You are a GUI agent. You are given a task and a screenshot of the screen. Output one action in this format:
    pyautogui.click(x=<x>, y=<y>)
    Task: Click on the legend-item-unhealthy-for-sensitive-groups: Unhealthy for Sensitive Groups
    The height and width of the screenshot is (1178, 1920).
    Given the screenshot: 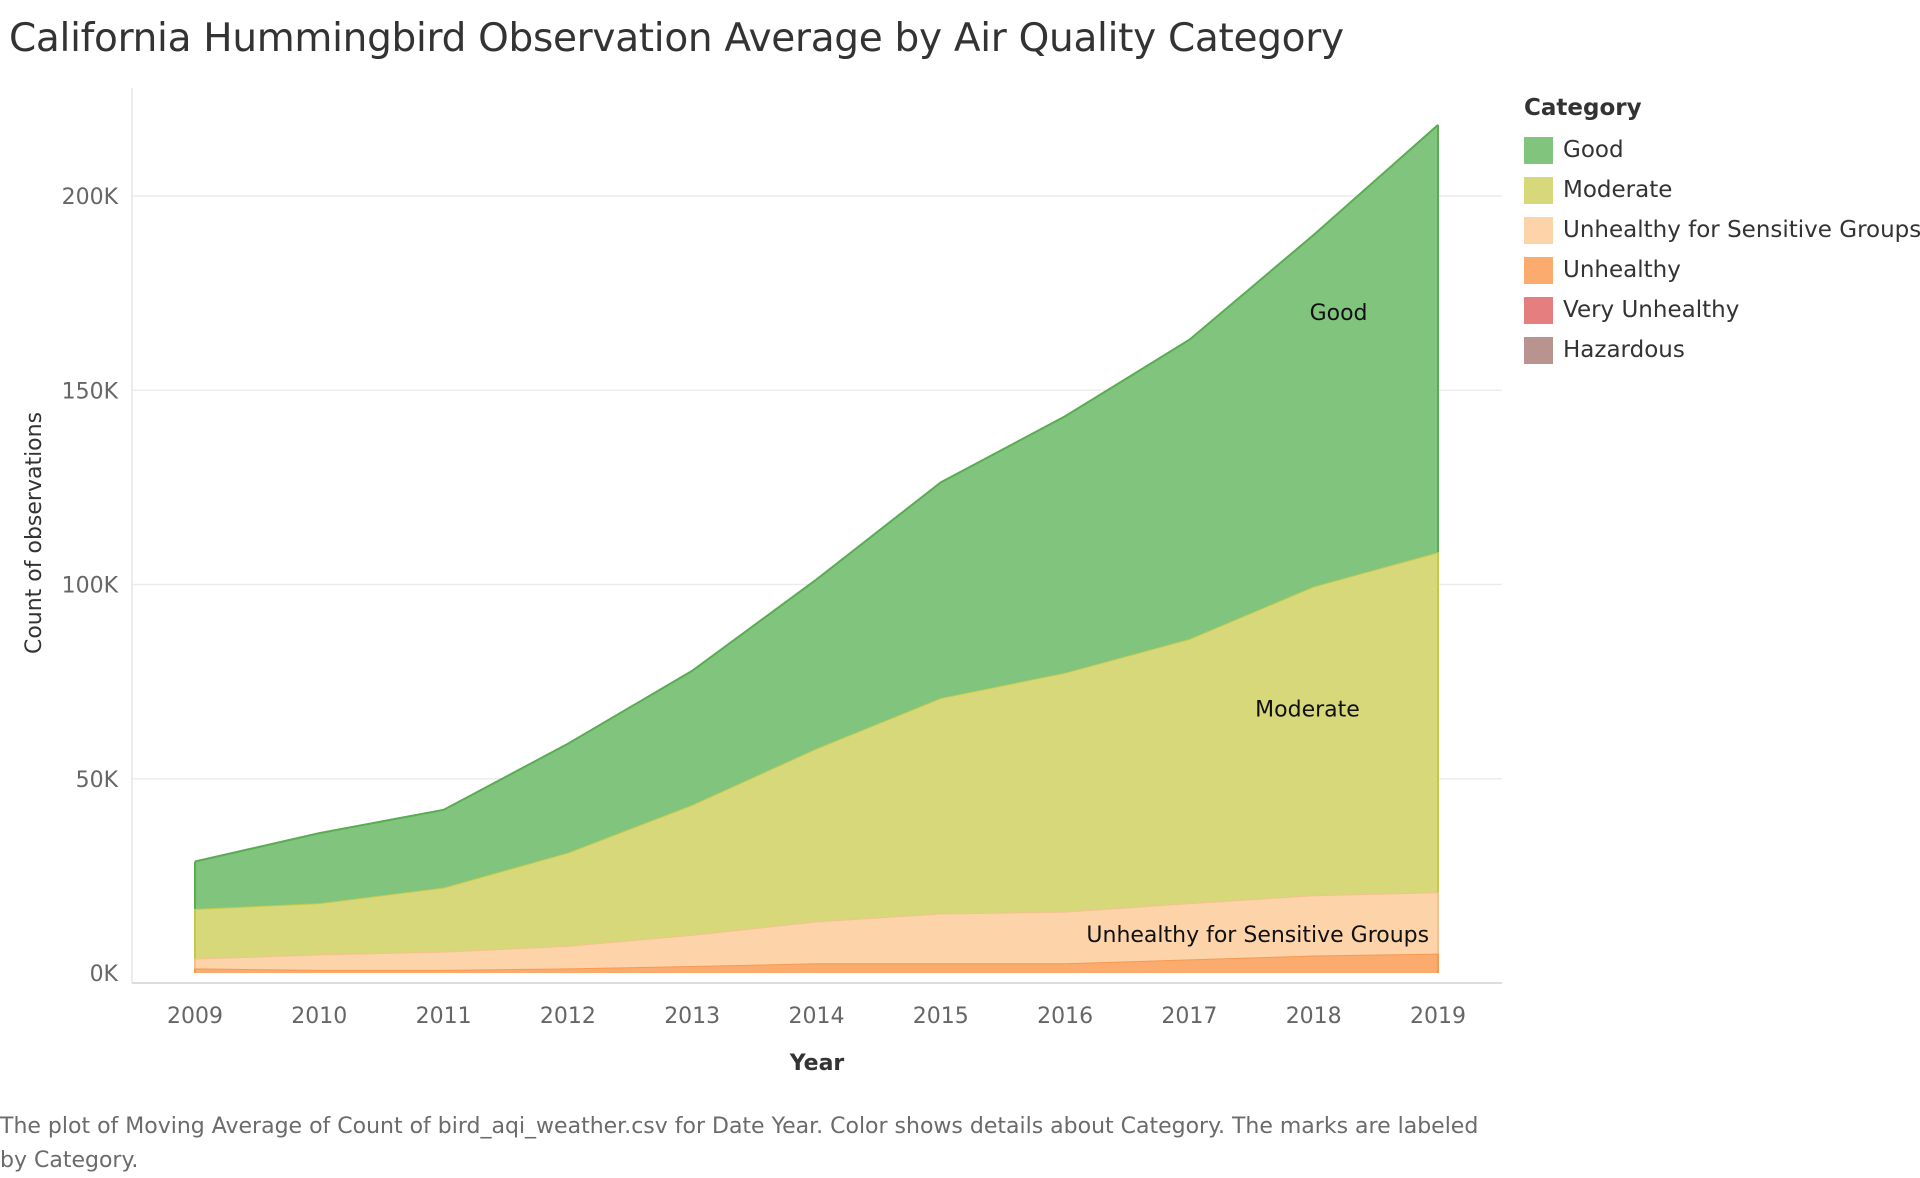 What is the action you would take?
    pyautogui.click(x=1722, y=230)
    